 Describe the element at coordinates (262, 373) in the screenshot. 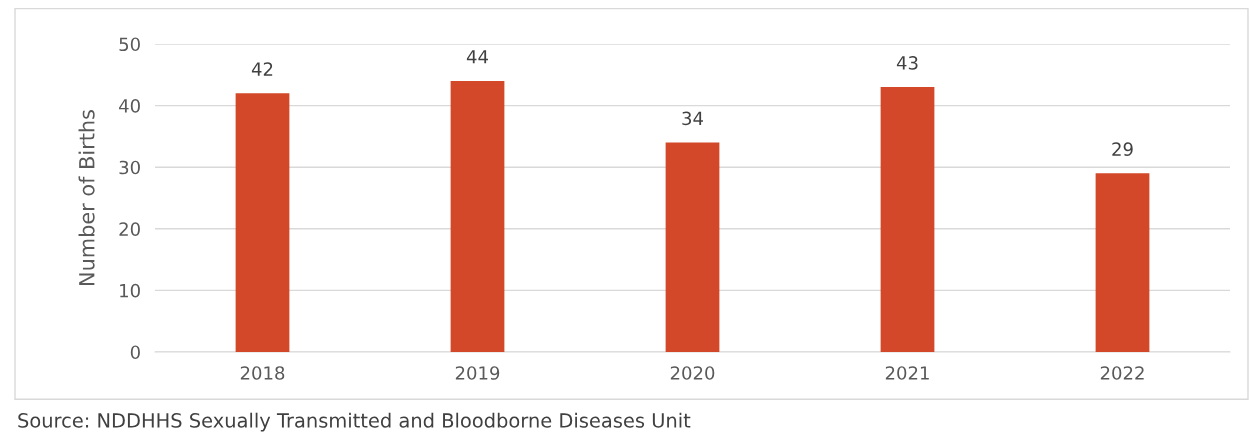

I see `x-tick-label: 2018` at that location.